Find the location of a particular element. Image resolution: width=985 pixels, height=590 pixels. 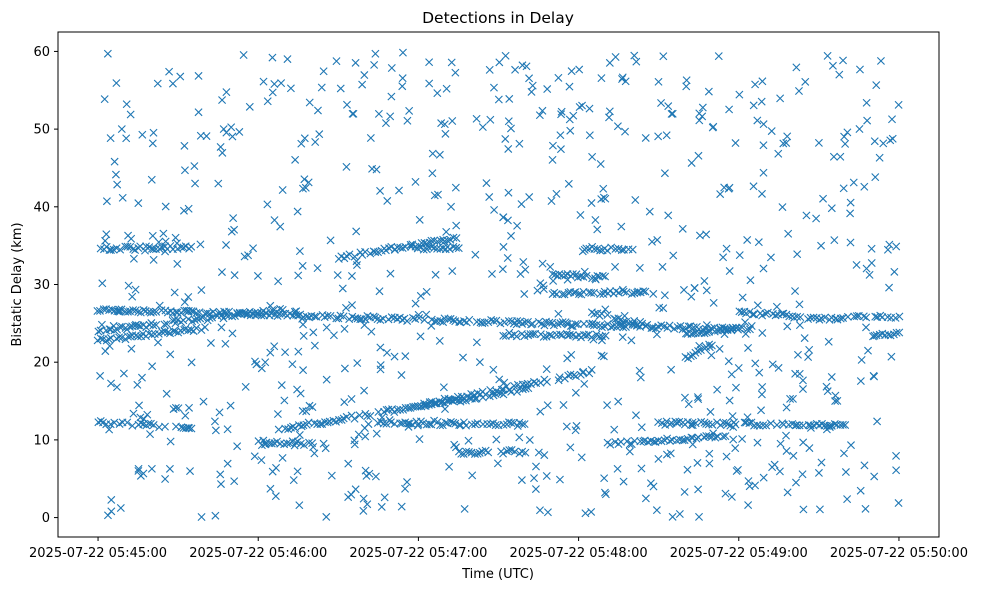

y-axis-label: Bistatic Delay (km) is located at coordinates (17, 284).